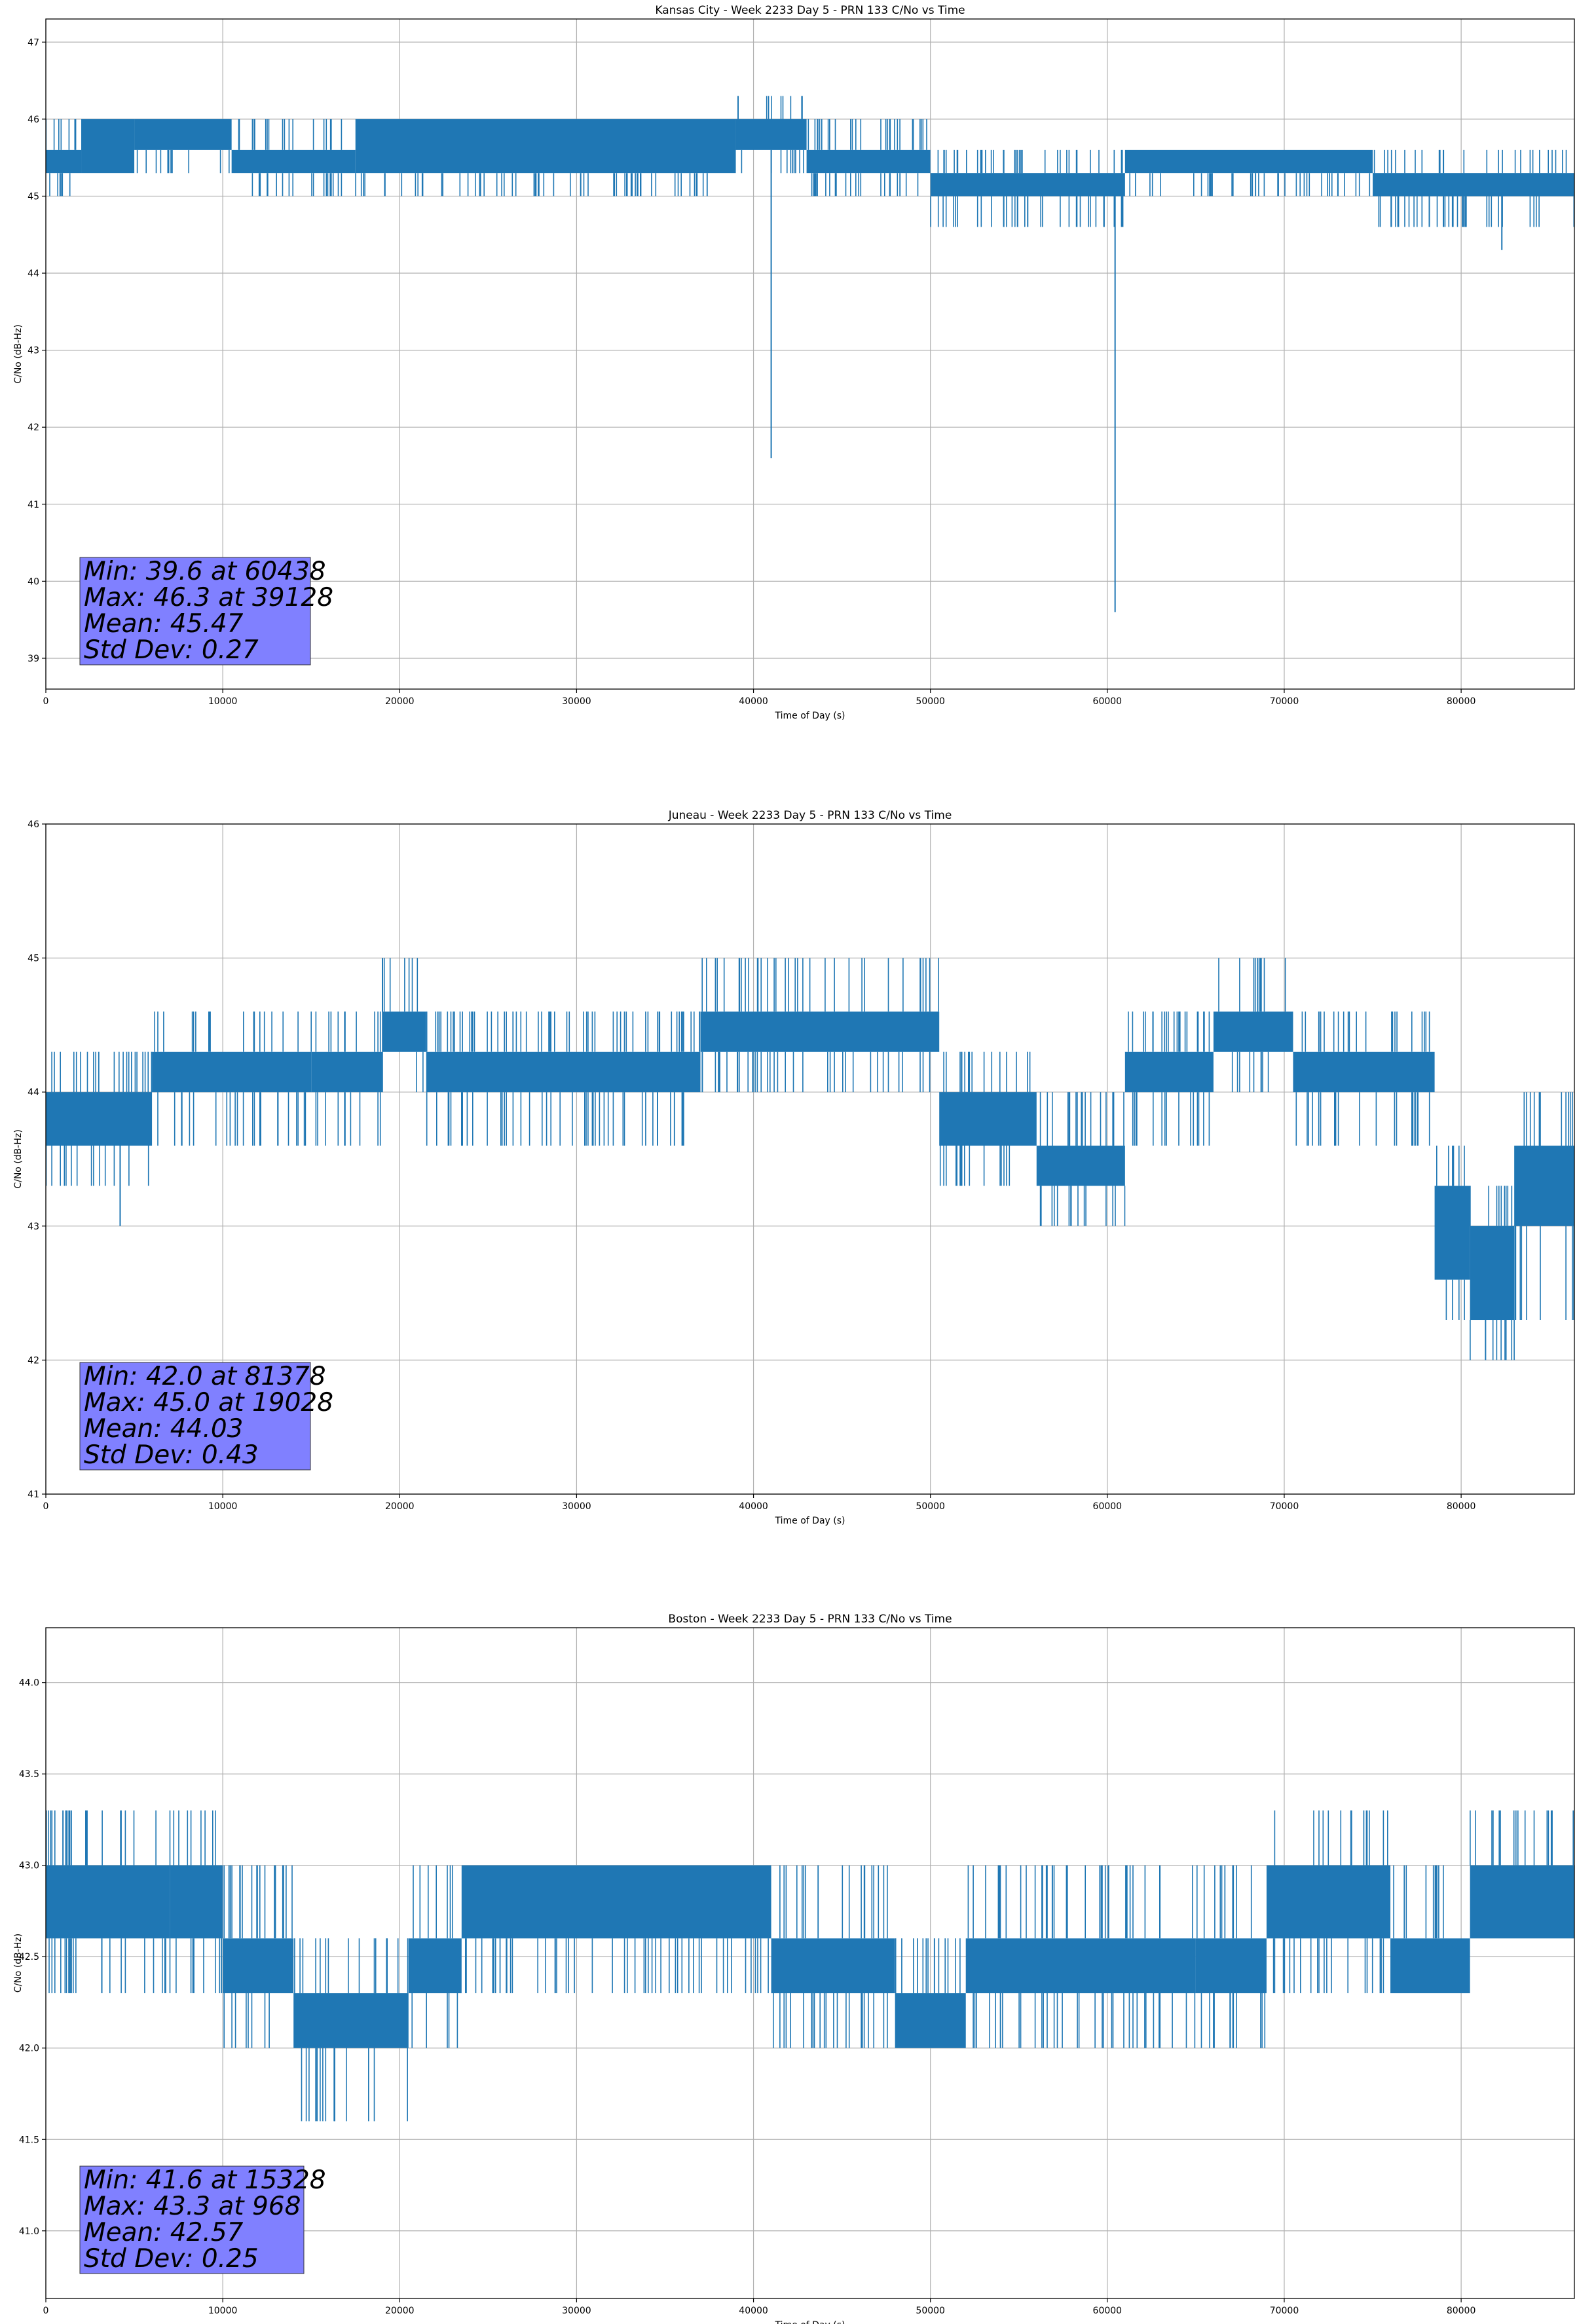 The height and width of the screenshot is (2324, 1577). What do you see at coordinates (33, 43) in the screenshot?
I see `y-tick-label: 47` at bounding box center [33, 43].